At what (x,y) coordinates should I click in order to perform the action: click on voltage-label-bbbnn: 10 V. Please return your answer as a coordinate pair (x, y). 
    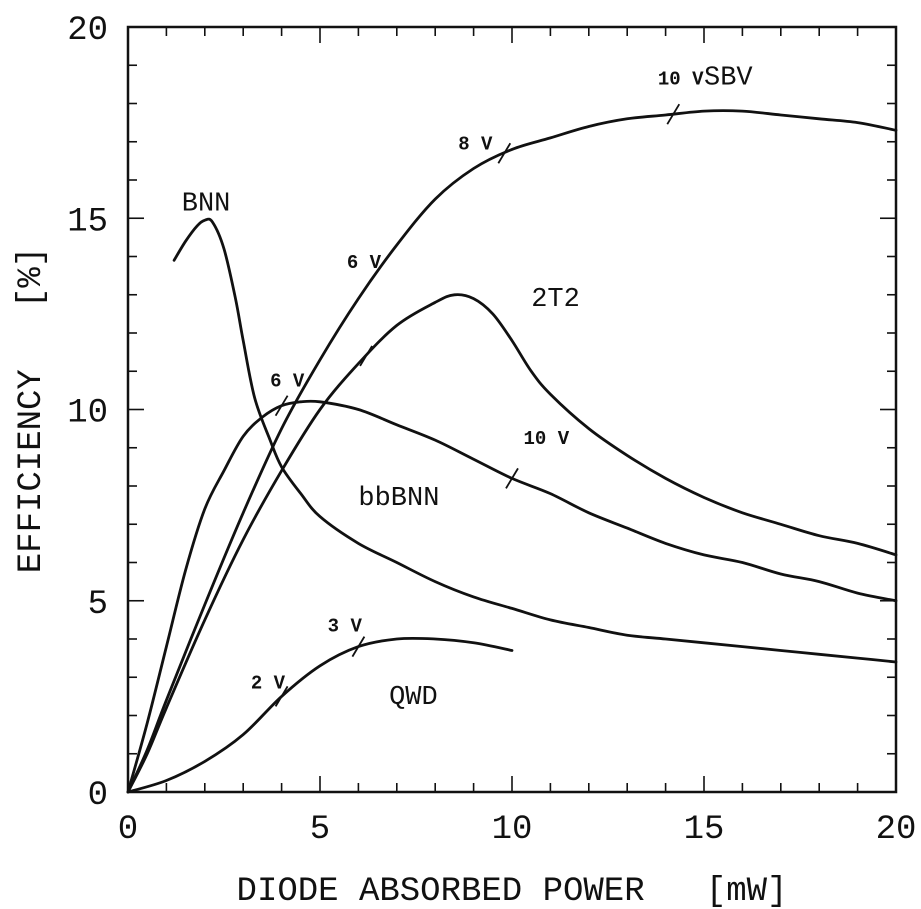
    Looking at the image, I should click on (547, 439).